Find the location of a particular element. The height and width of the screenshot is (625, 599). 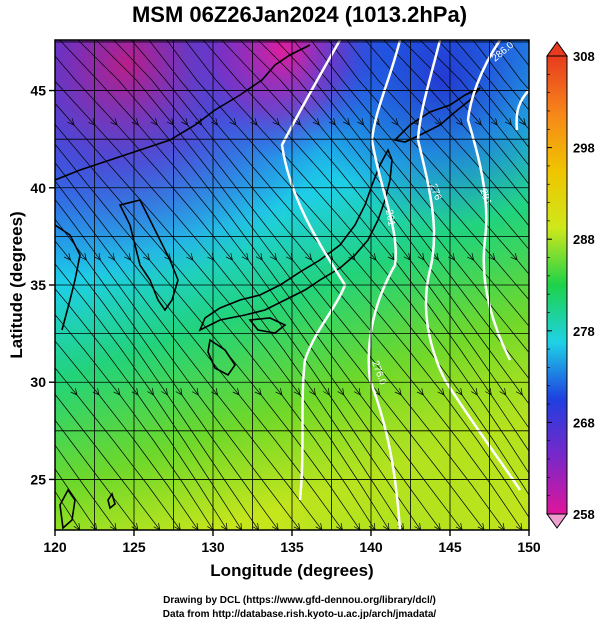

y-axis: 25 30 35 40 45 is located at coordinates (42, 285).